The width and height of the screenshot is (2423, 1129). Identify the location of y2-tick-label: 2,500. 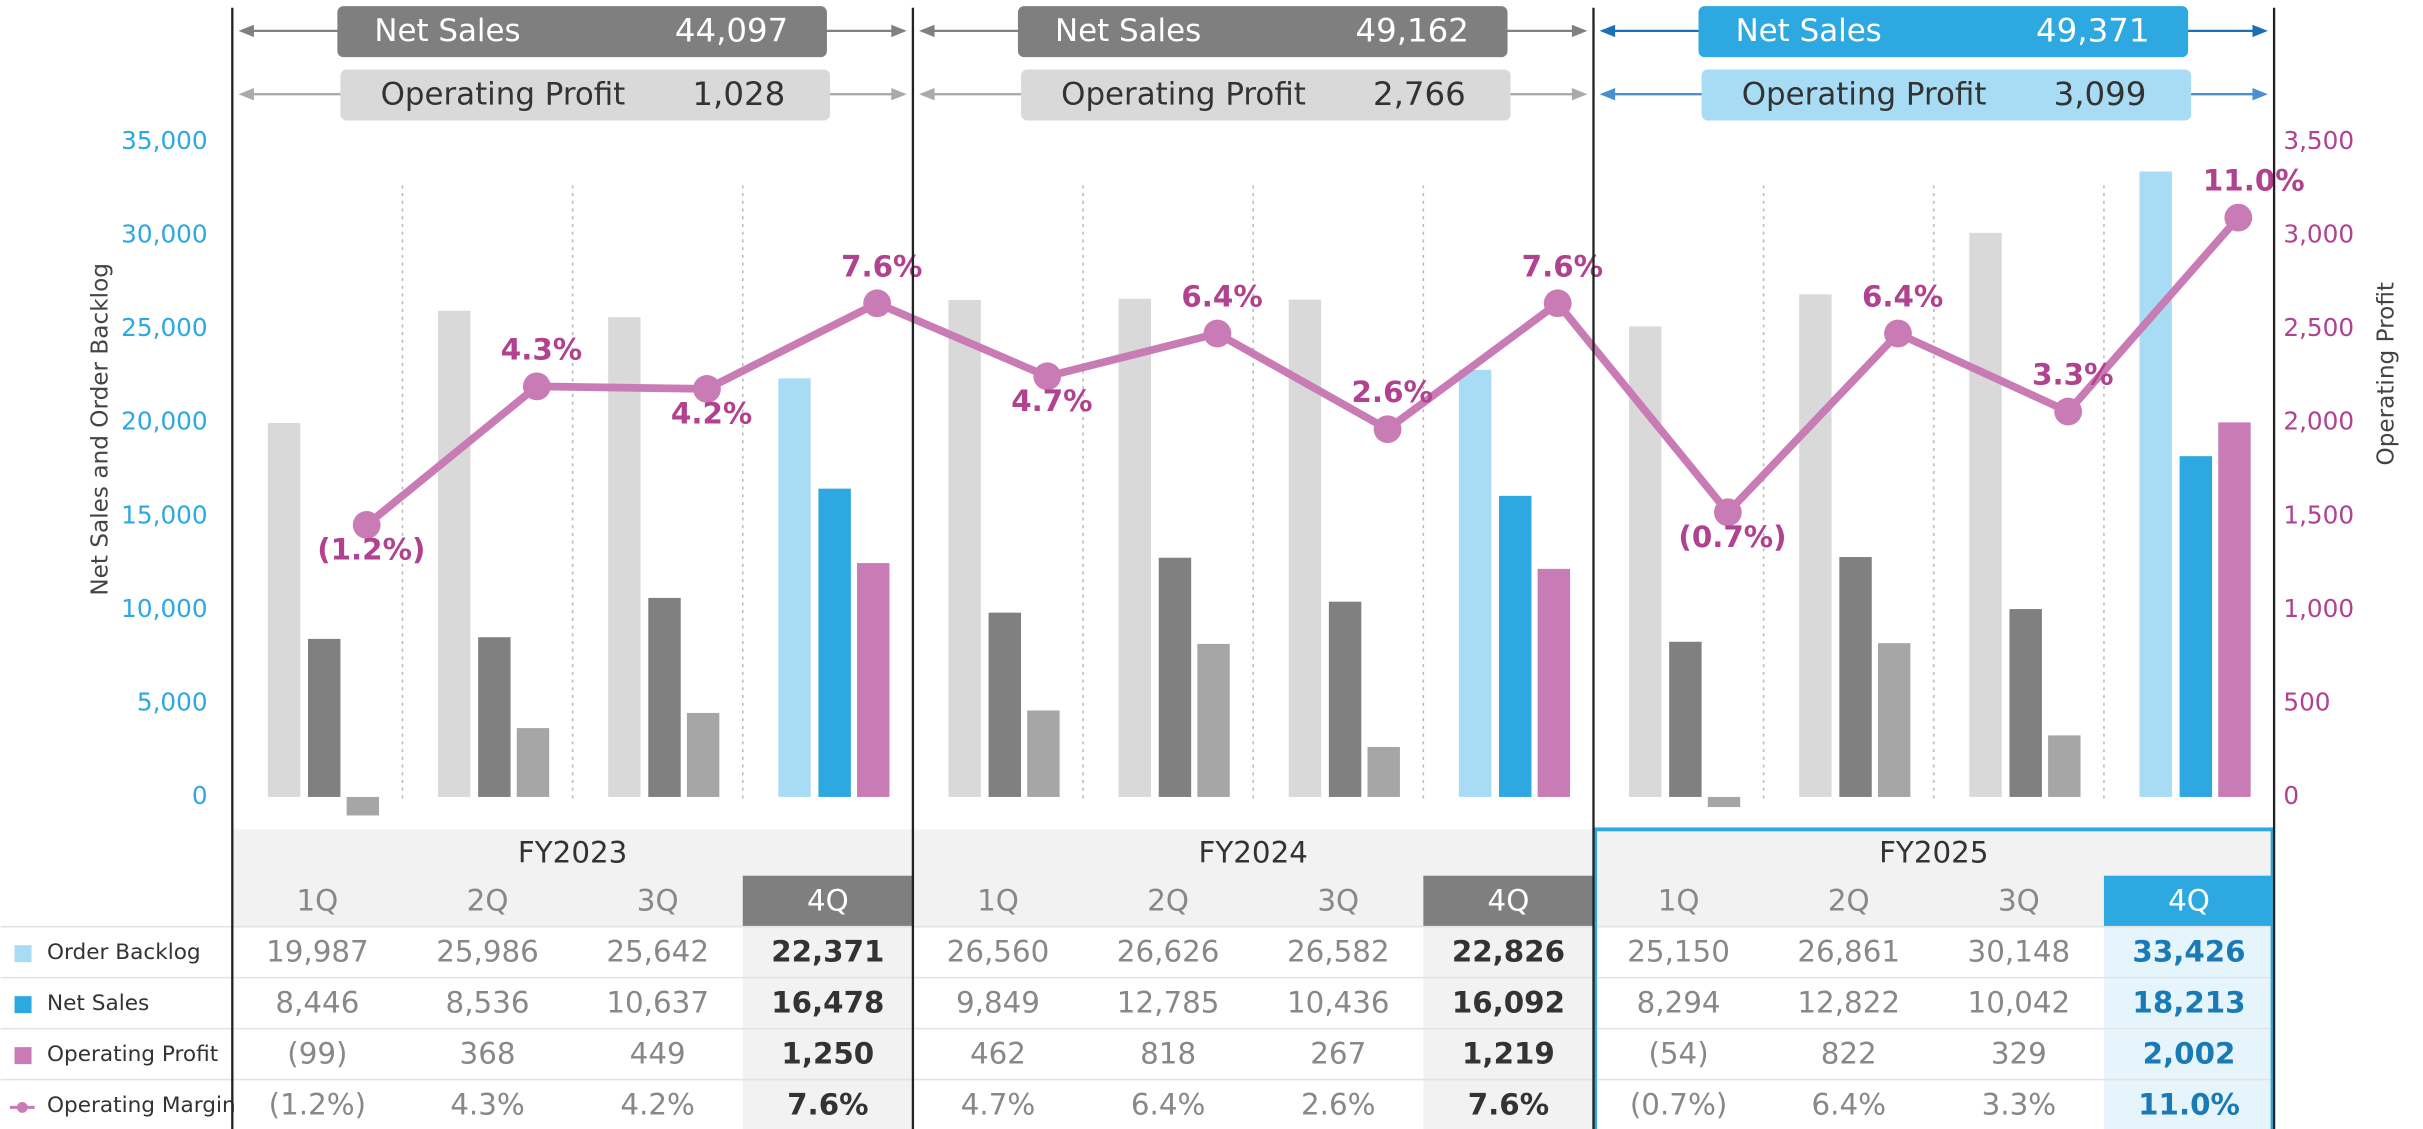
(2318, 327).